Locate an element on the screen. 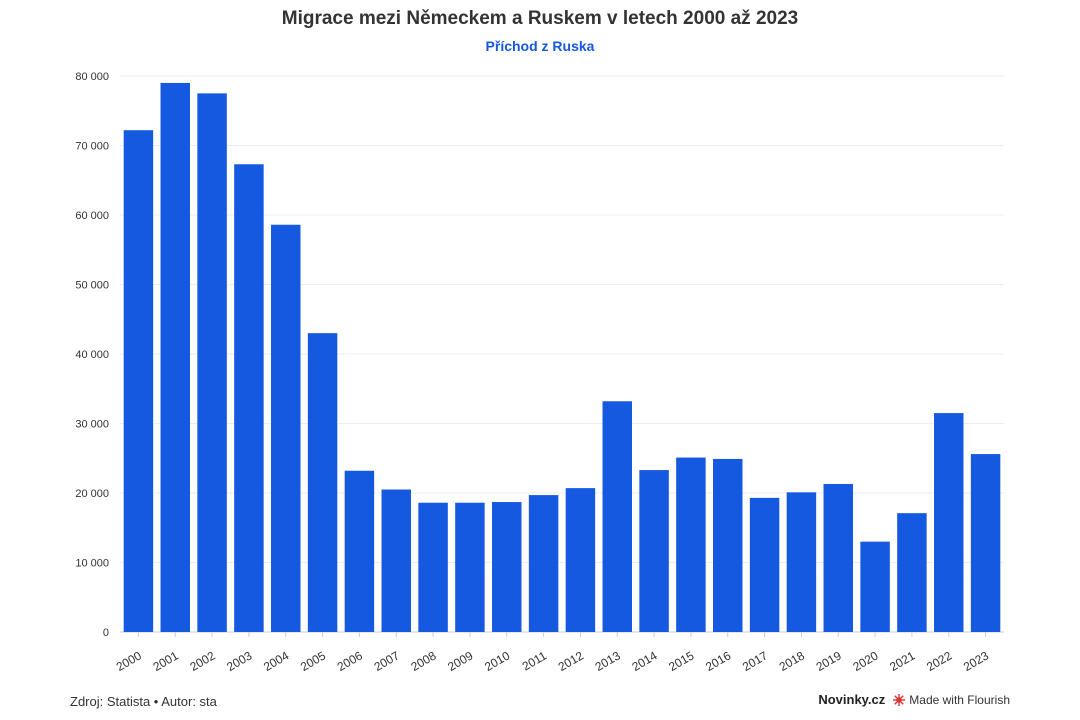  bar-2011 is located at coordinates (543, 563).